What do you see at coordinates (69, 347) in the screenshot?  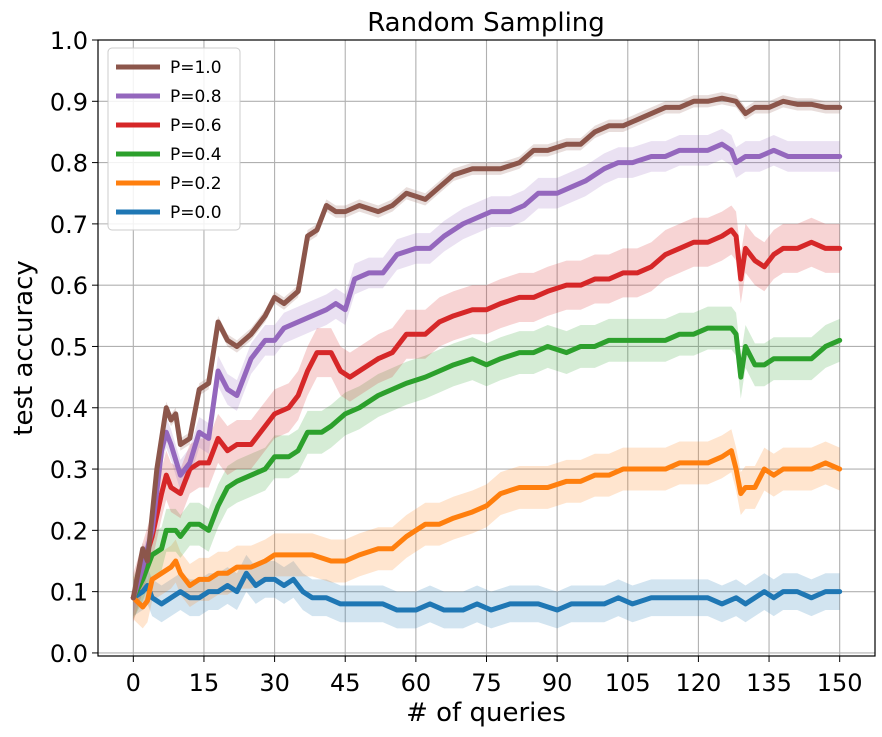 I see `y-tick-label: 0.5` at bounding box center [69, 347].